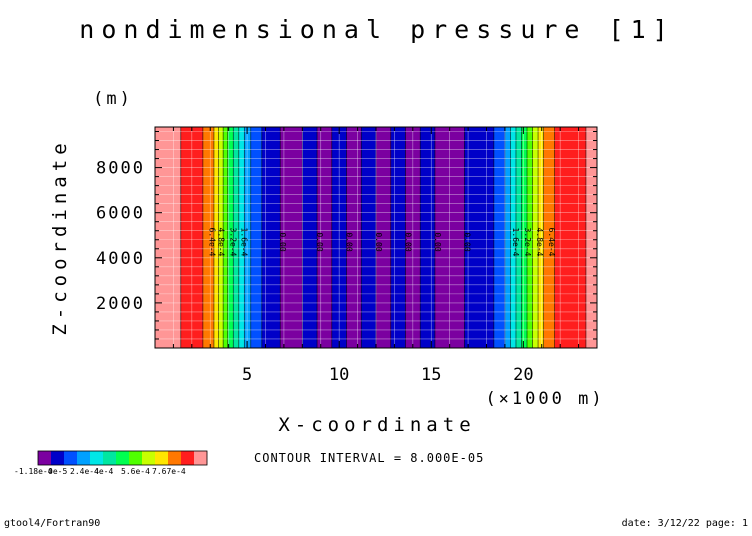  Describe the element at coordinates (113, 99) in the screenshot. I see `y-unit-label: (m)` at that location.